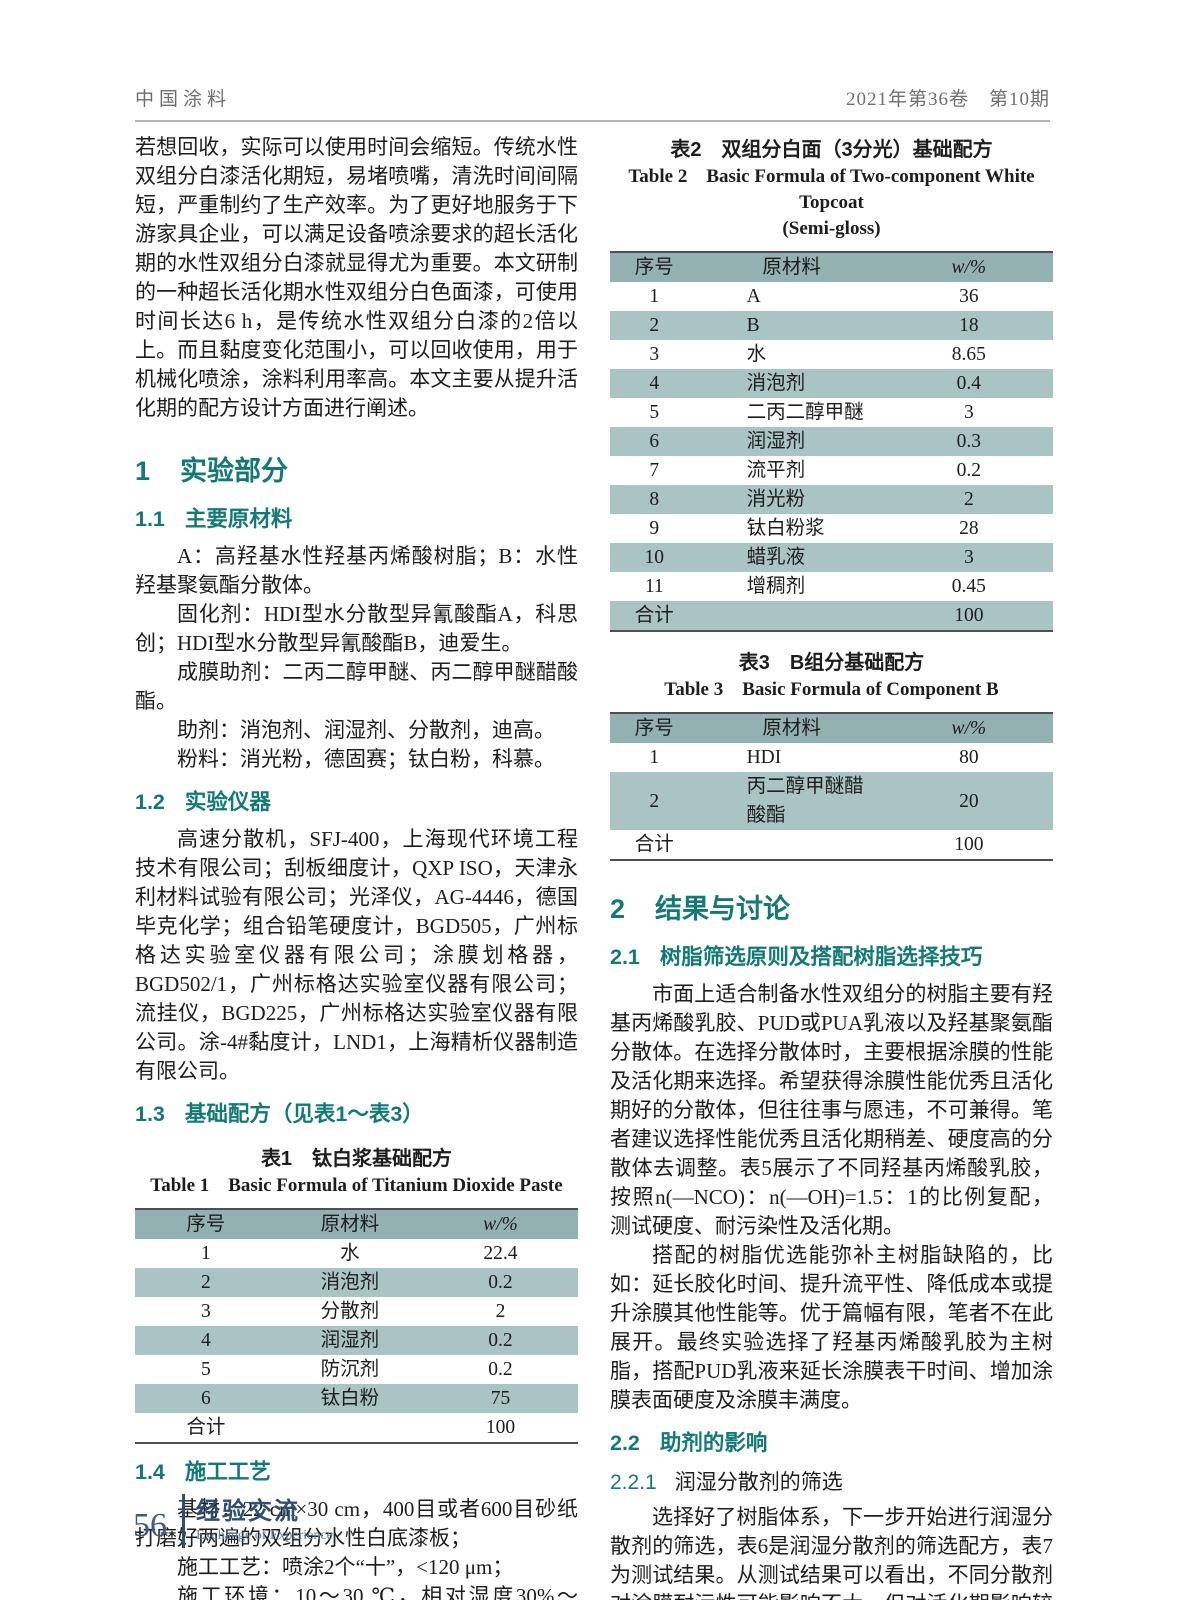  What do you see at coordinates (654, 844) in the screenshot?
I see `table-cell: 合计` at bounding box center [654, 844].